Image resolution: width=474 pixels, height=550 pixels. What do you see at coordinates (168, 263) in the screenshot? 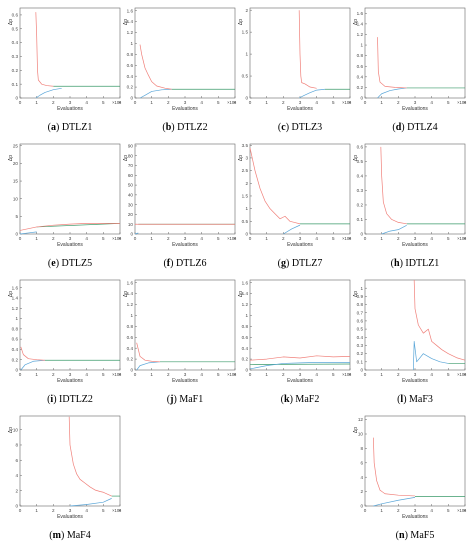
I see `caption-letter: f` at bounding box center [168, 263].